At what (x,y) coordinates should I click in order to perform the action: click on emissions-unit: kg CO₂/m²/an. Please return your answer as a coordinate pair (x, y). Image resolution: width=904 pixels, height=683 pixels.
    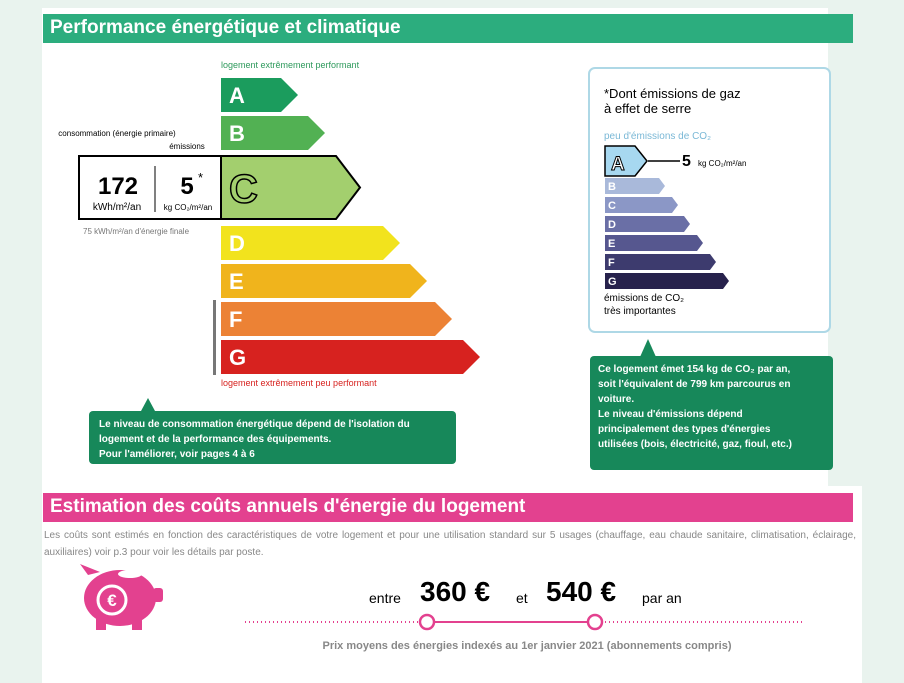
    Looking at the image, I should click on (188, 207).